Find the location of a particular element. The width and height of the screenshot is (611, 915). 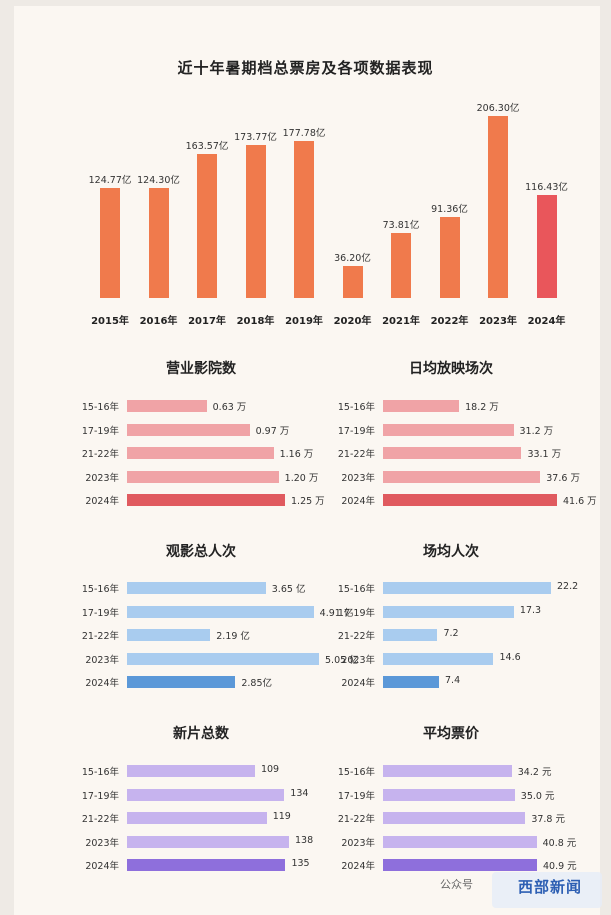

x-tick-label: 2020年 is located at coordinates (352, 321).